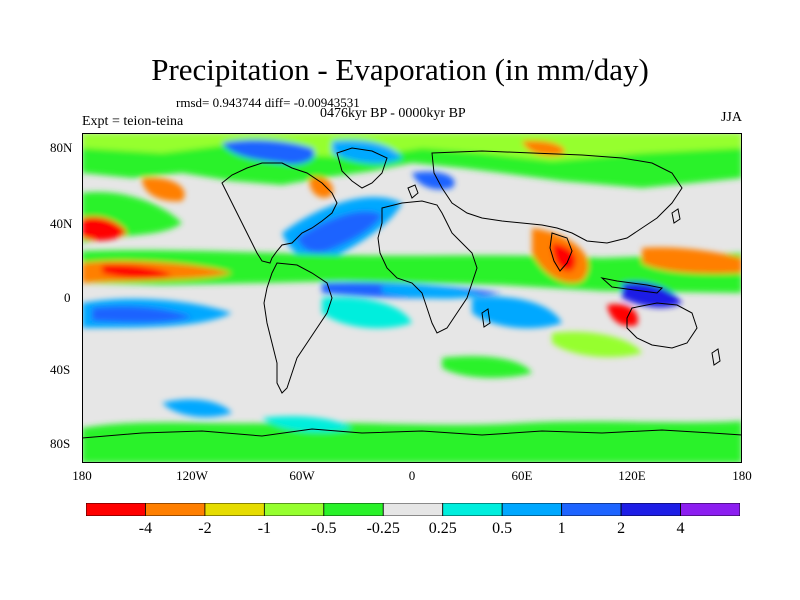 This screenshot has height=600, width=800. Describe the element at coordinates (298, 328) in the screenshot. I see `south-america-outline` at that location.